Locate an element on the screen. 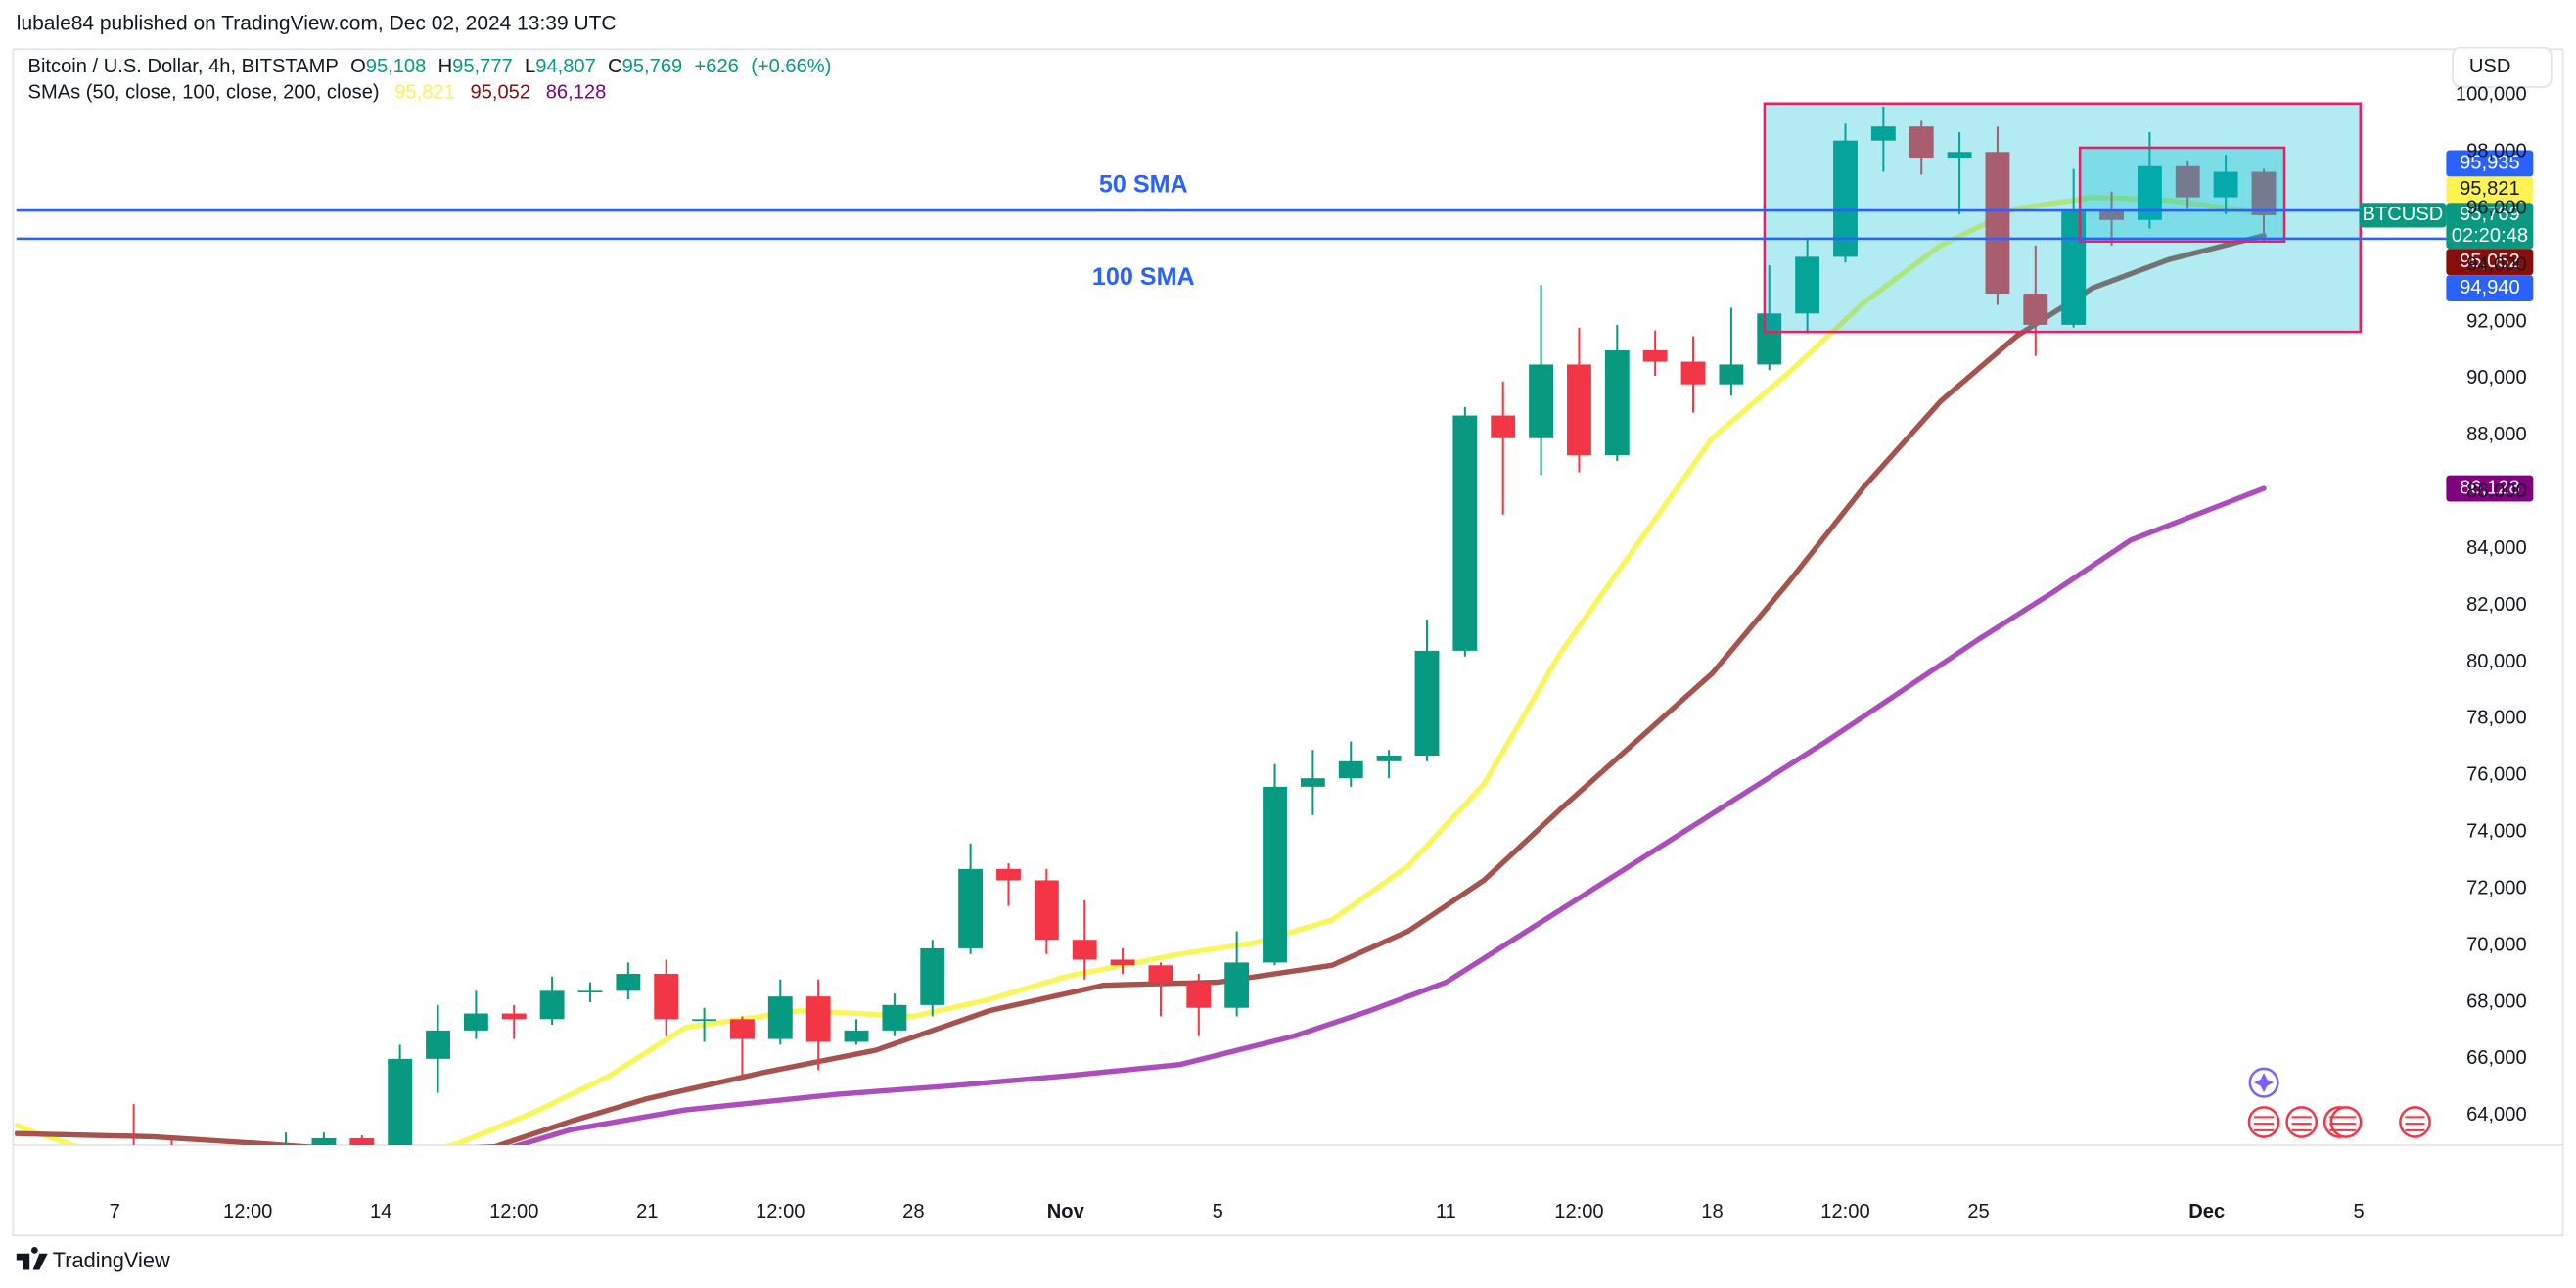  price-label: 86,128 is located at coordinates (2490, 489).